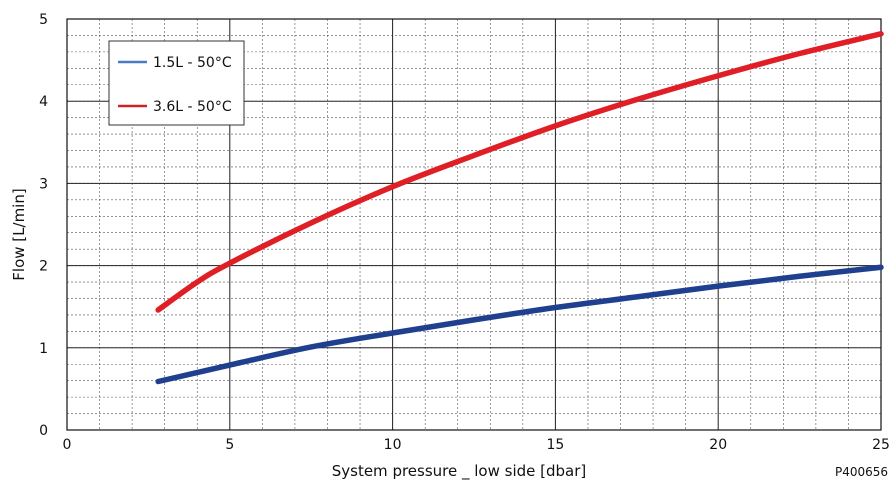 The image size is (890, 481). I want to click on legend: 1.5L - 50°C 3.6L - 50°C, so click(176, 83).